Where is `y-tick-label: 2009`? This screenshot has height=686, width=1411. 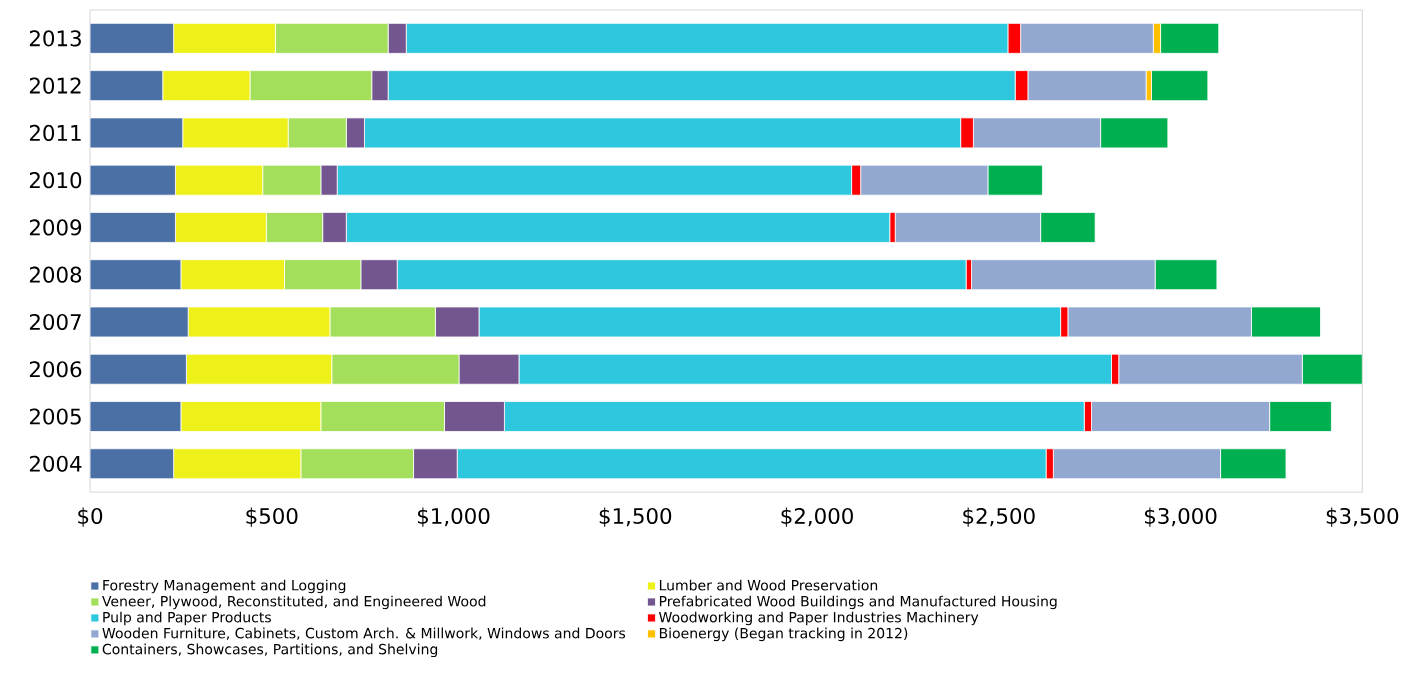 y-tick-label: 2009 is located at coordinates (55, 227).